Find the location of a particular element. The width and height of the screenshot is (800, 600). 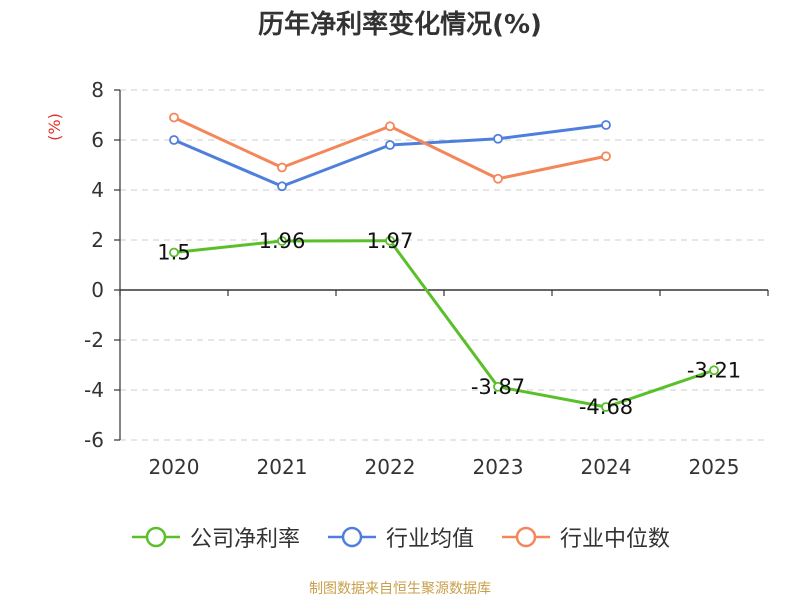

source-note: 制图数据来自恒生聚源数据库 is located at coordinates (400, 589).